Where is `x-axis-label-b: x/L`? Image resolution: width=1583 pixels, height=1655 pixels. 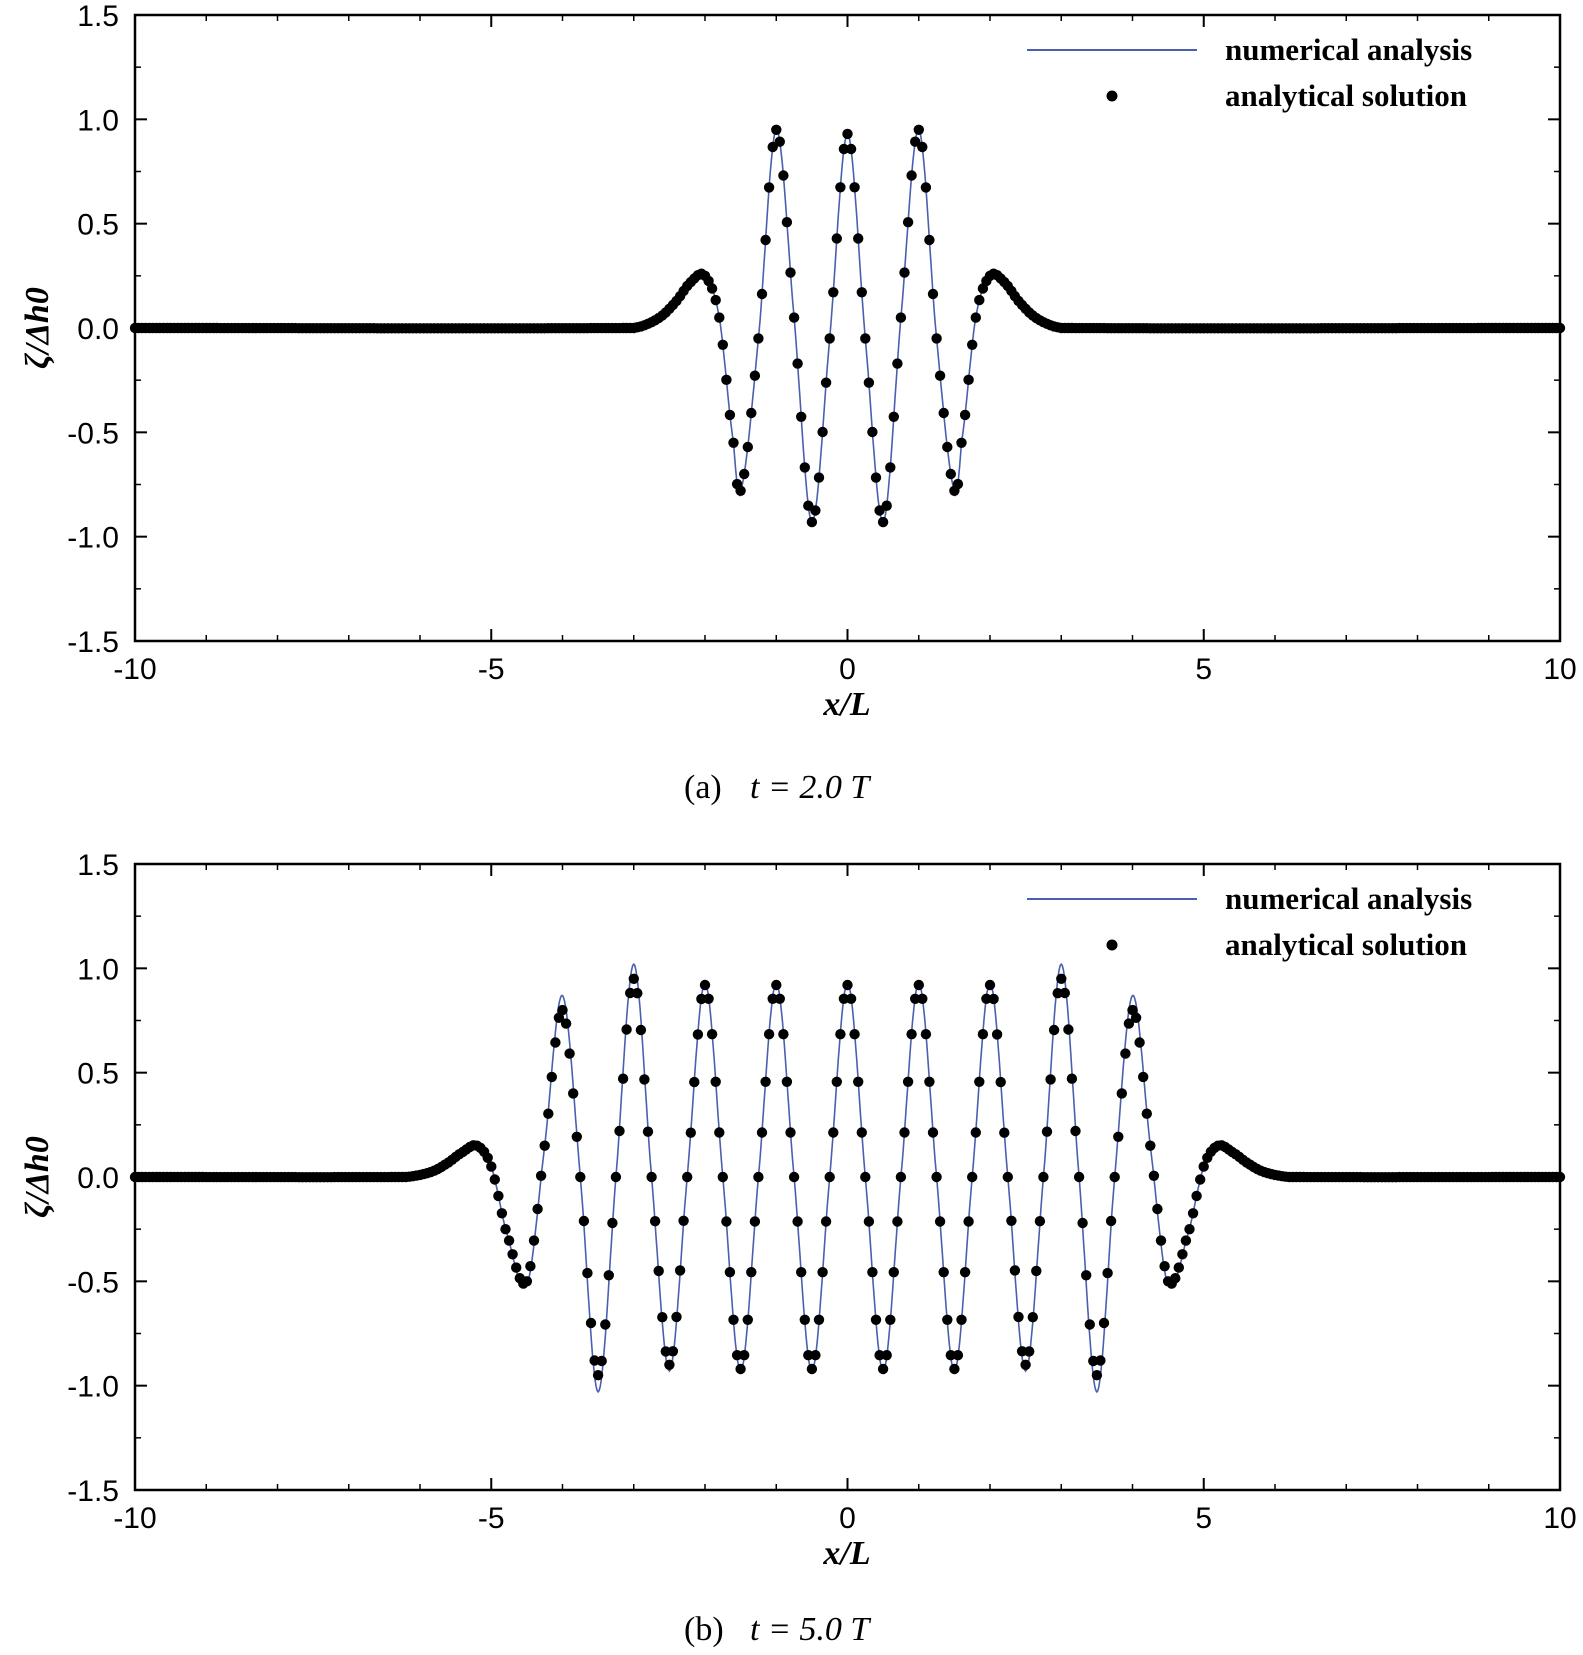 x-axis-label-b: x/L is located at coordinates (846, 1553).